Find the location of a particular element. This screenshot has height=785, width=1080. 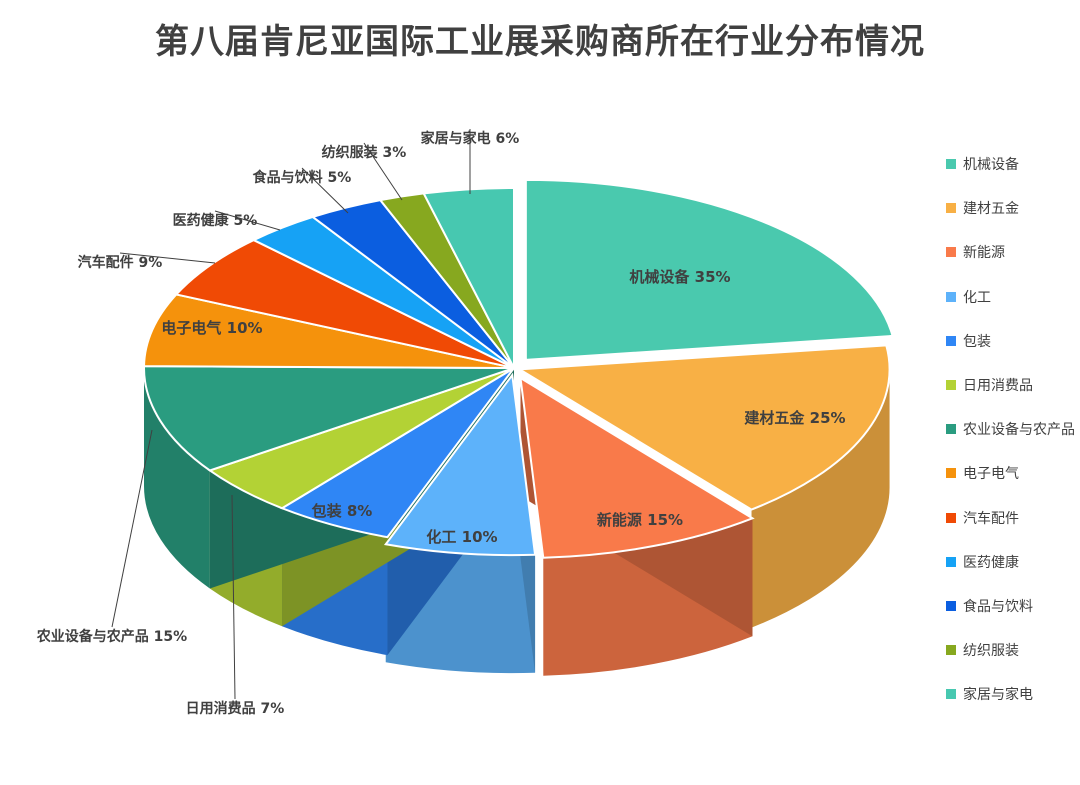

legend-item: 日用消费品 is located at coordinates (1013, 385).